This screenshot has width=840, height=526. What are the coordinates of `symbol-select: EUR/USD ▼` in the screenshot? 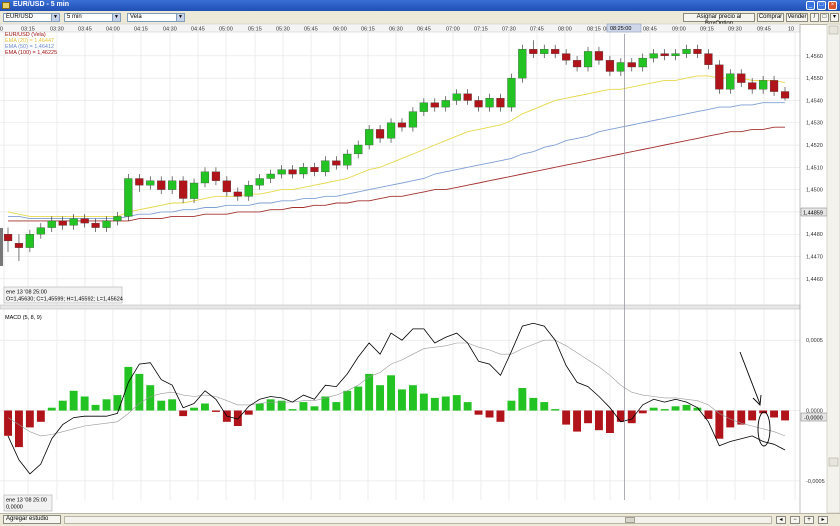 It's located at (31, 17).